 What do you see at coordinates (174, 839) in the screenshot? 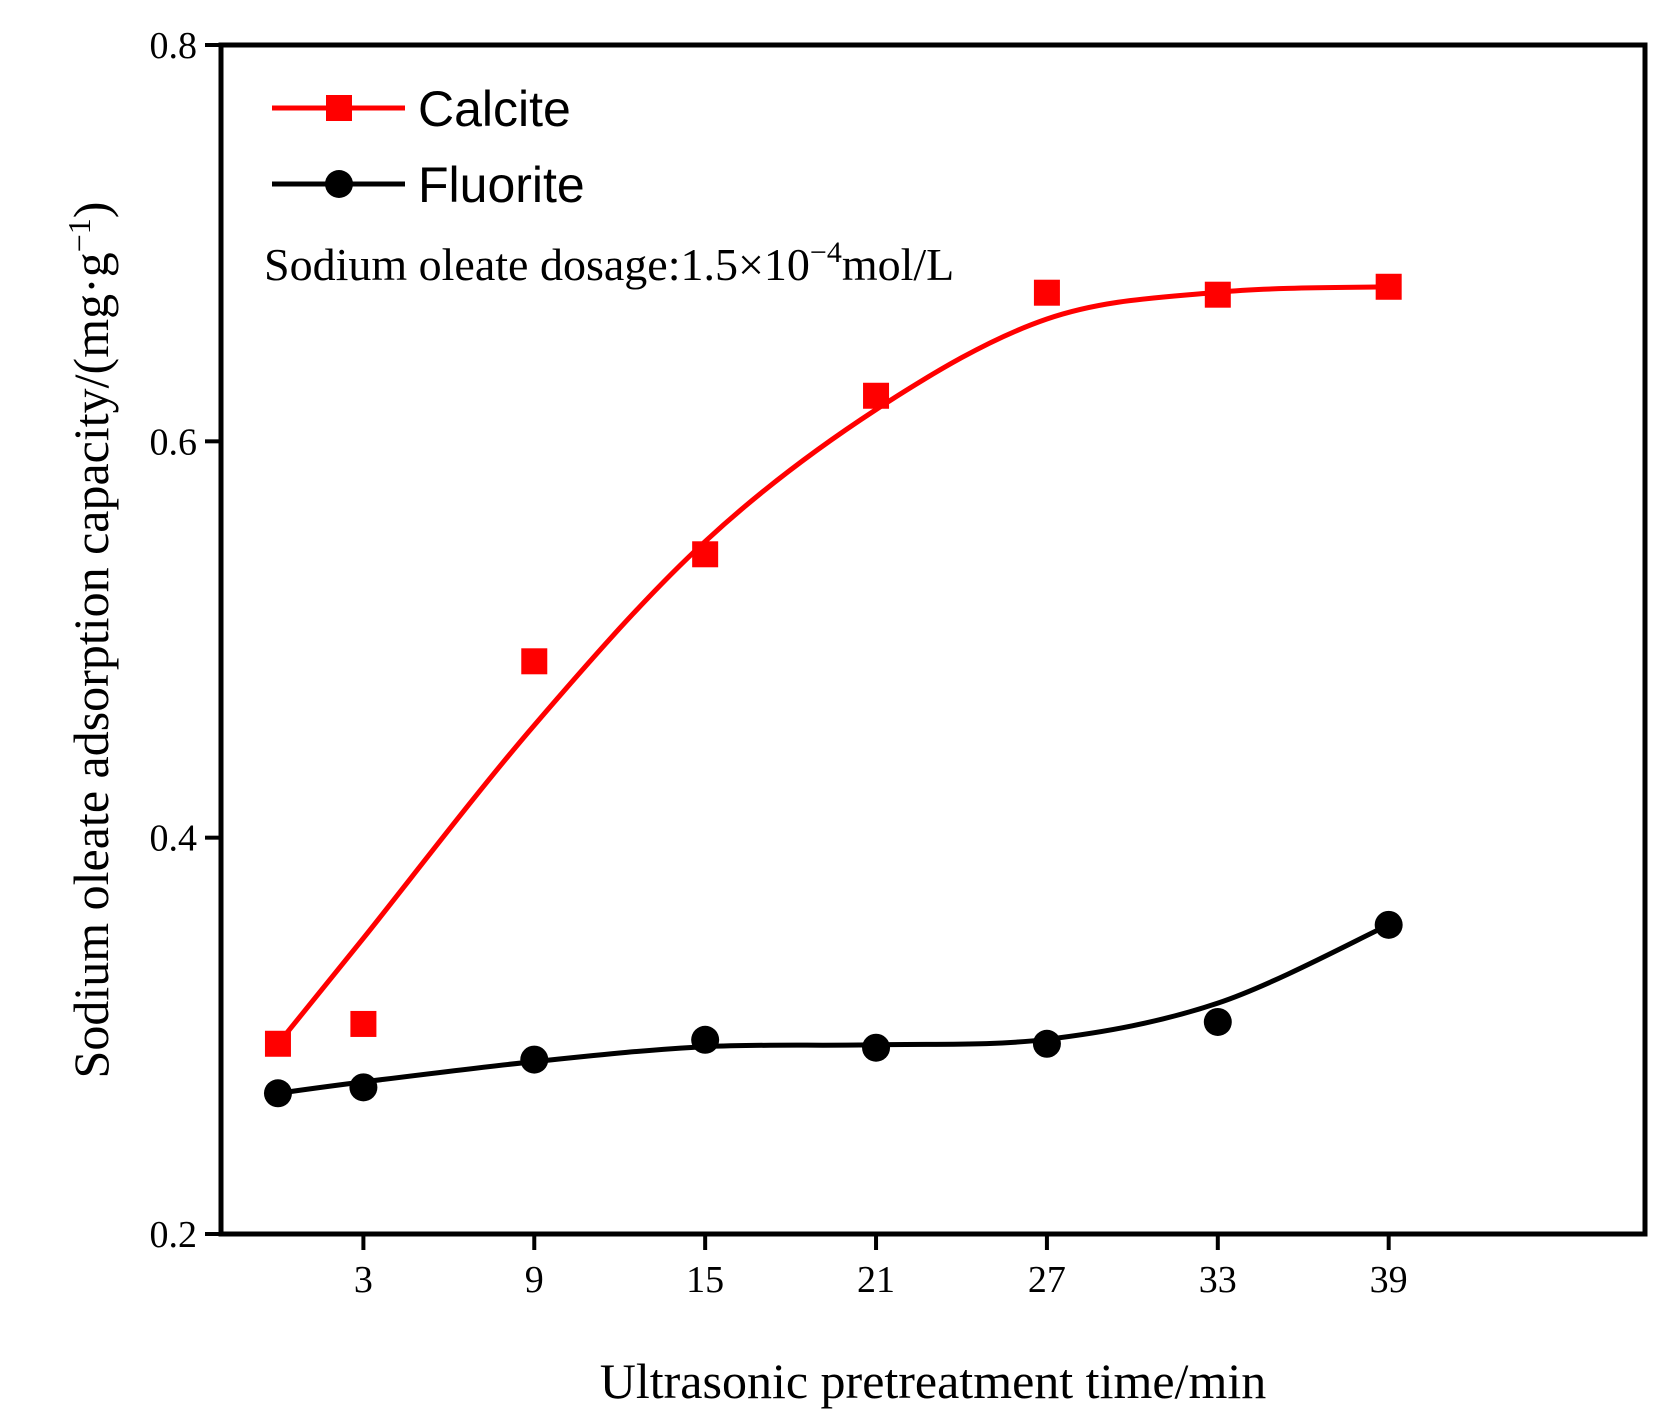
I see `y-tick-label-0.4: 0.4` at bounding box center [174, 839].